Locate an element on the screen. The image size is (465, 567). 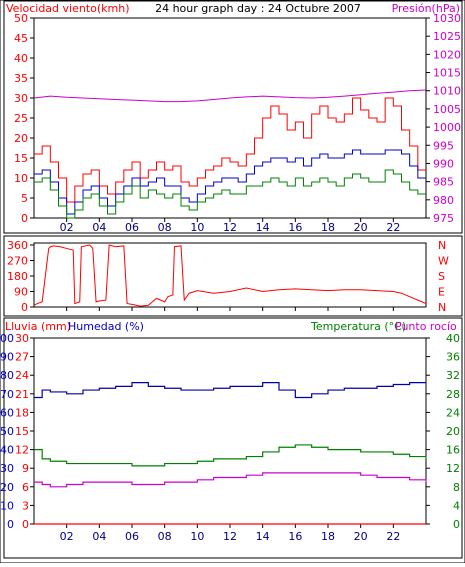
temp-tick-label: 20 is located at coordinates (453, 431).